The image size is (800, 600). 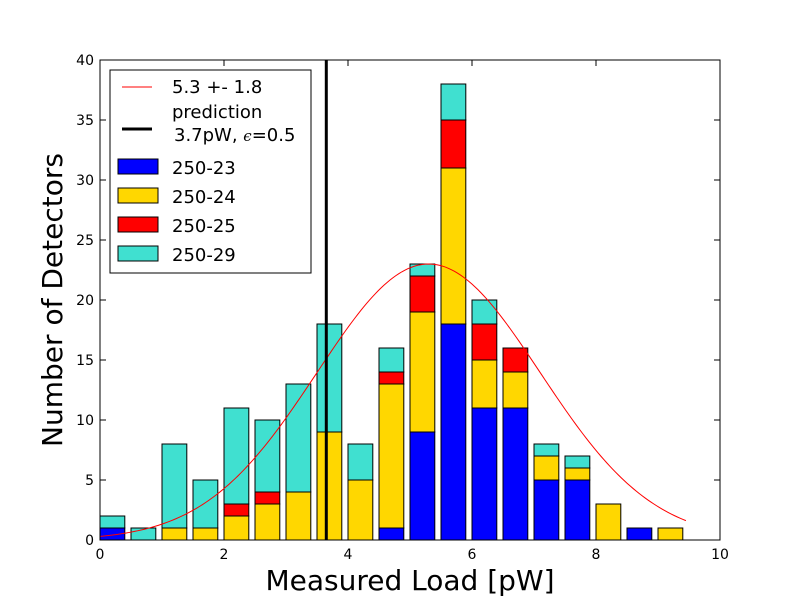 What do you see at coordinates (89, 481) in the screenshot?
I see `y-tick-label-5: 5` at bounding box center [89, 481].